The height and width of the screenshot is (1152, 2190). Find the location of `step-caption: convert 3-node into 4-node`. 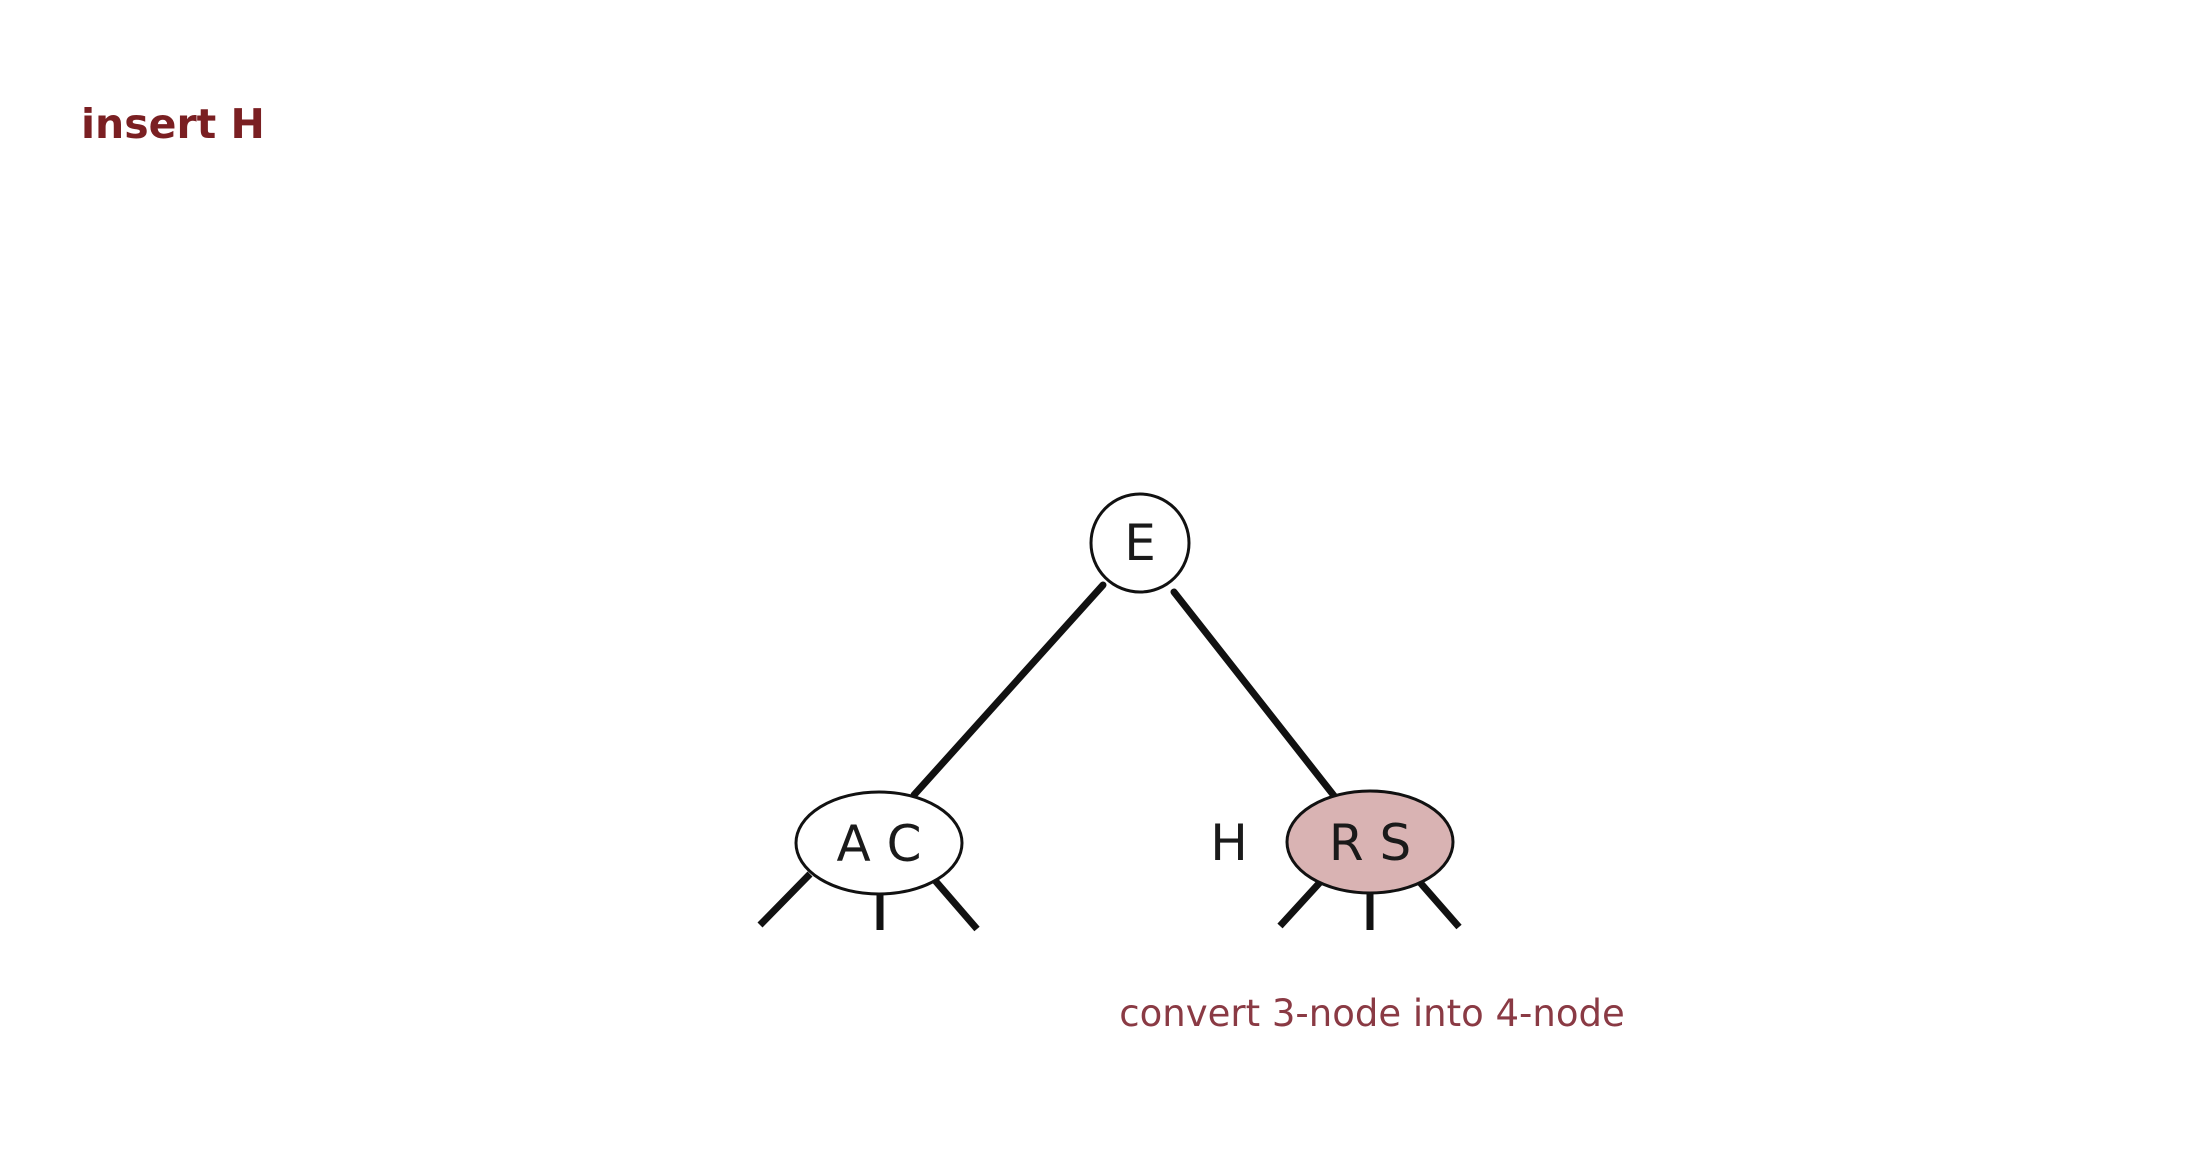

step-caption: convert 3-node into 4-node is located at coordinates (1371, 1013).